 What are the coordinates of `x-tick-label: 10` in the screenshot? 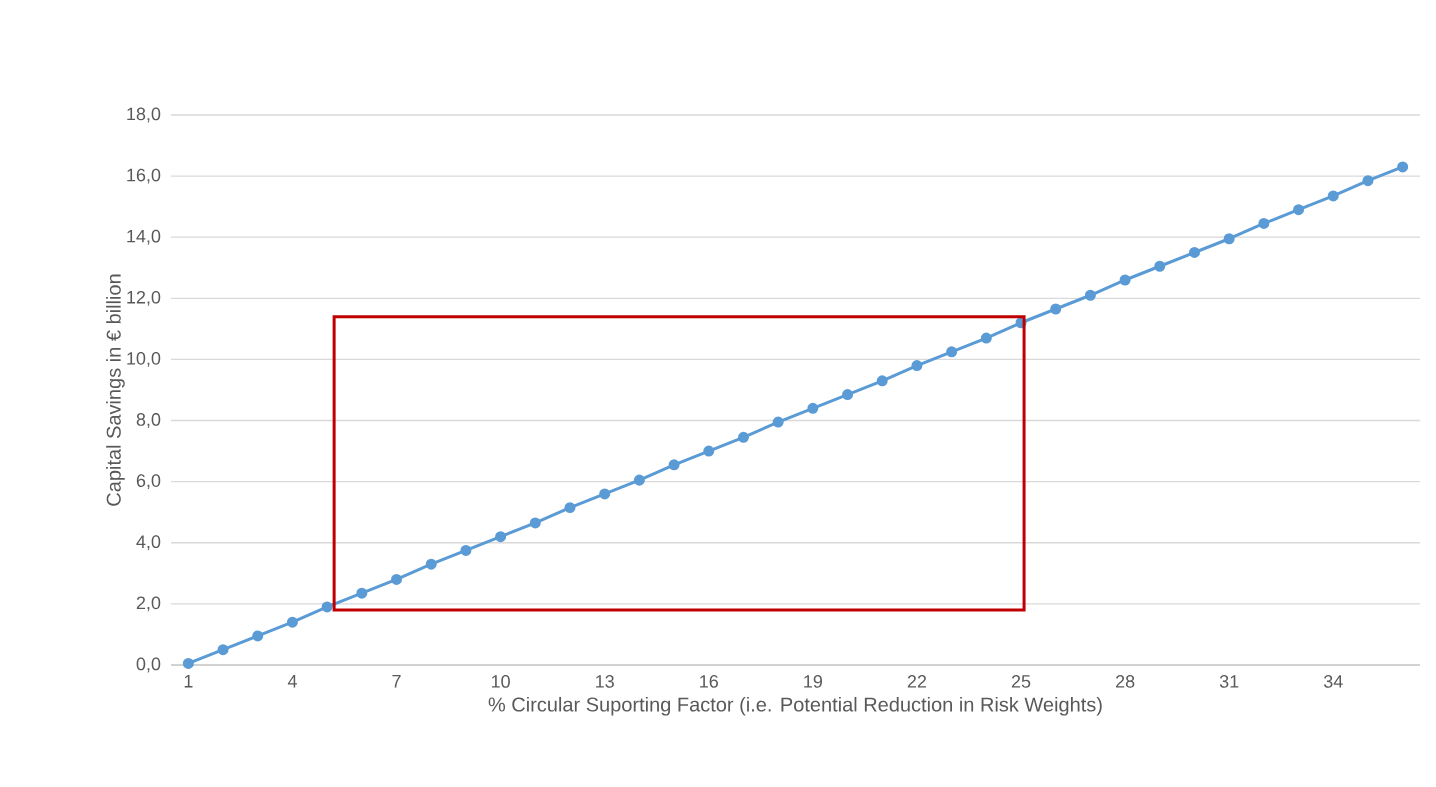 It's located at (500, 681).